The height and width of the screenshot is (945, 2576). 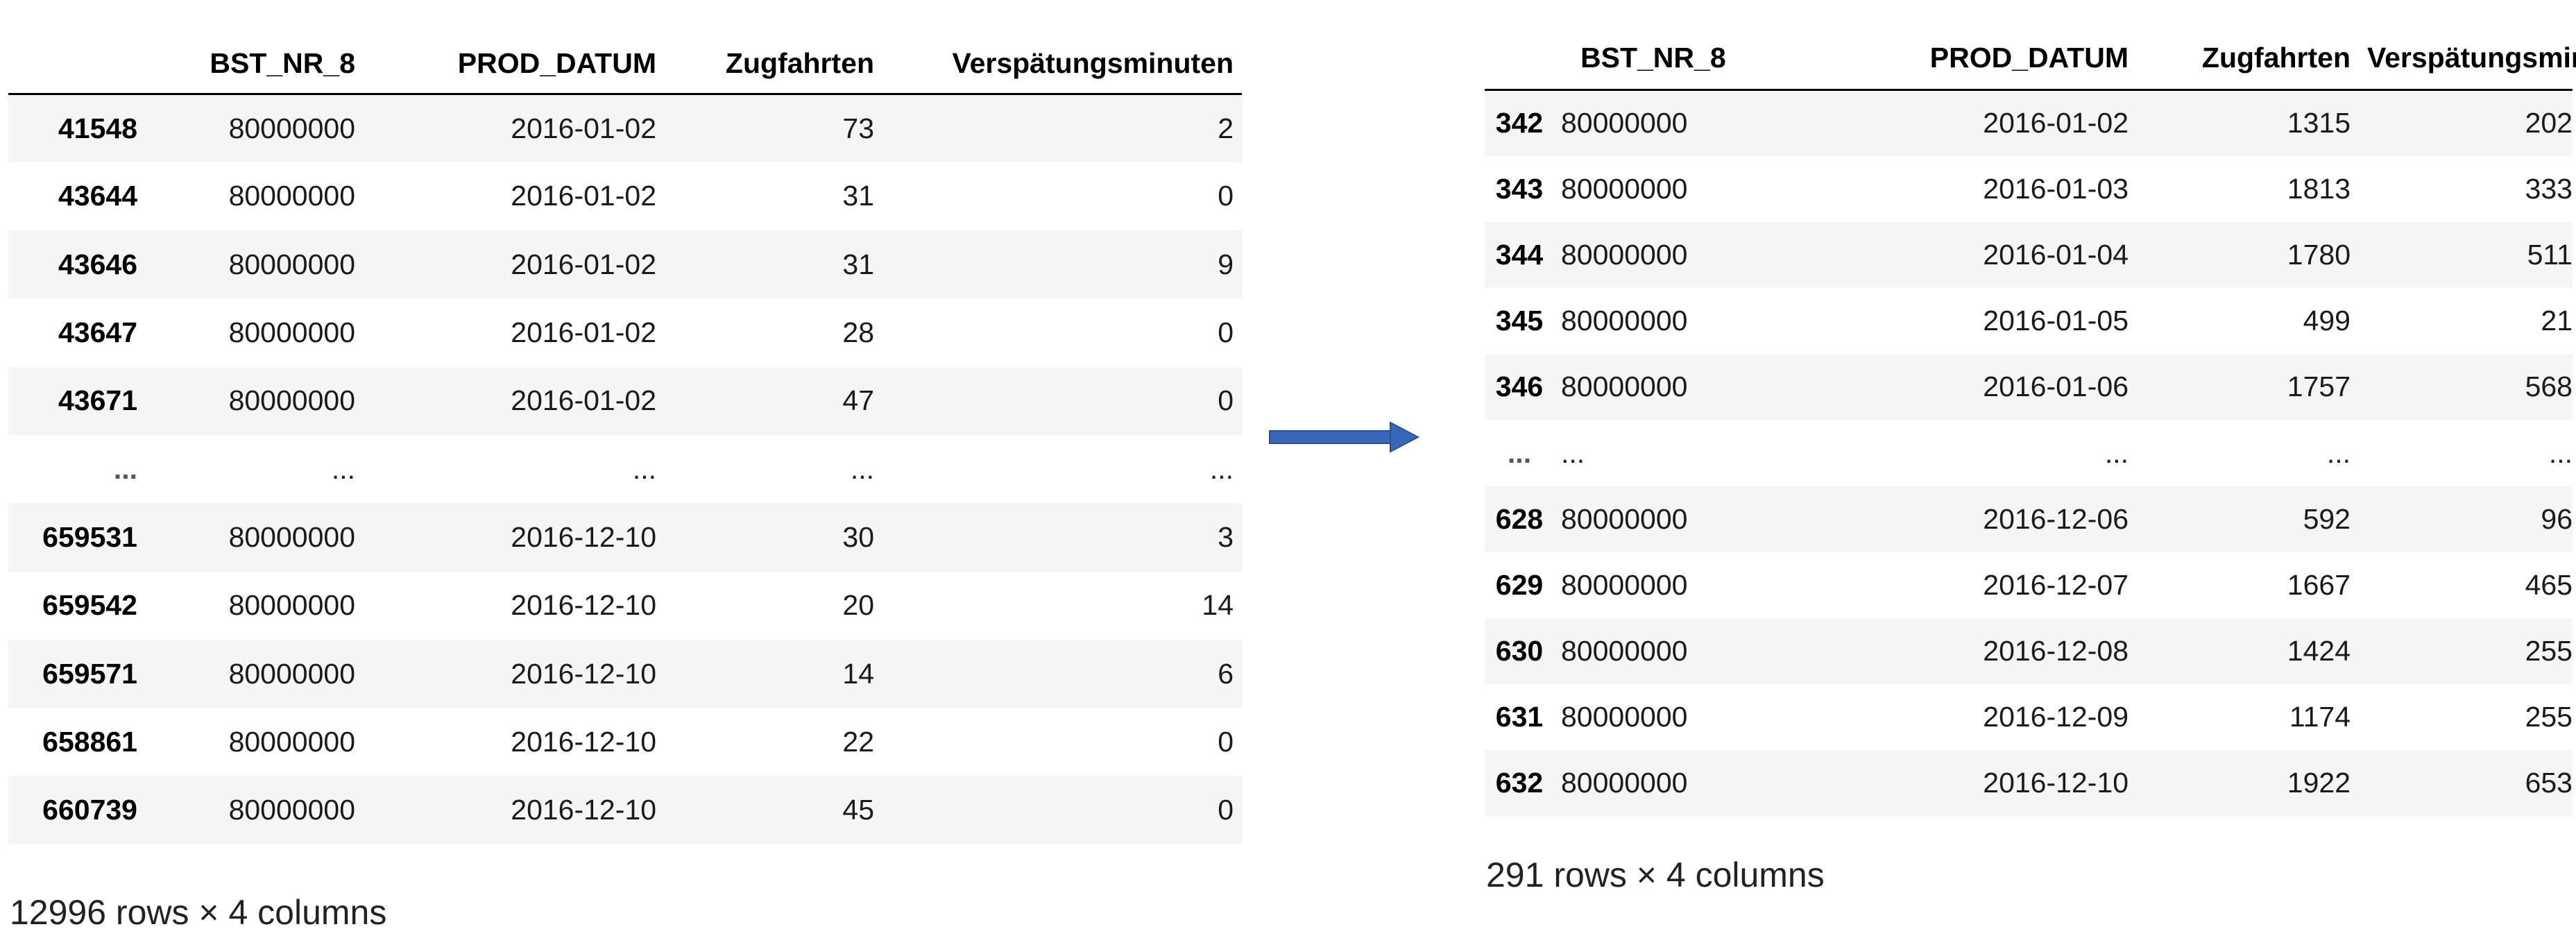 I want to click on cell-prod-datum: 2016-01-05, so click(x=2056, y=321).